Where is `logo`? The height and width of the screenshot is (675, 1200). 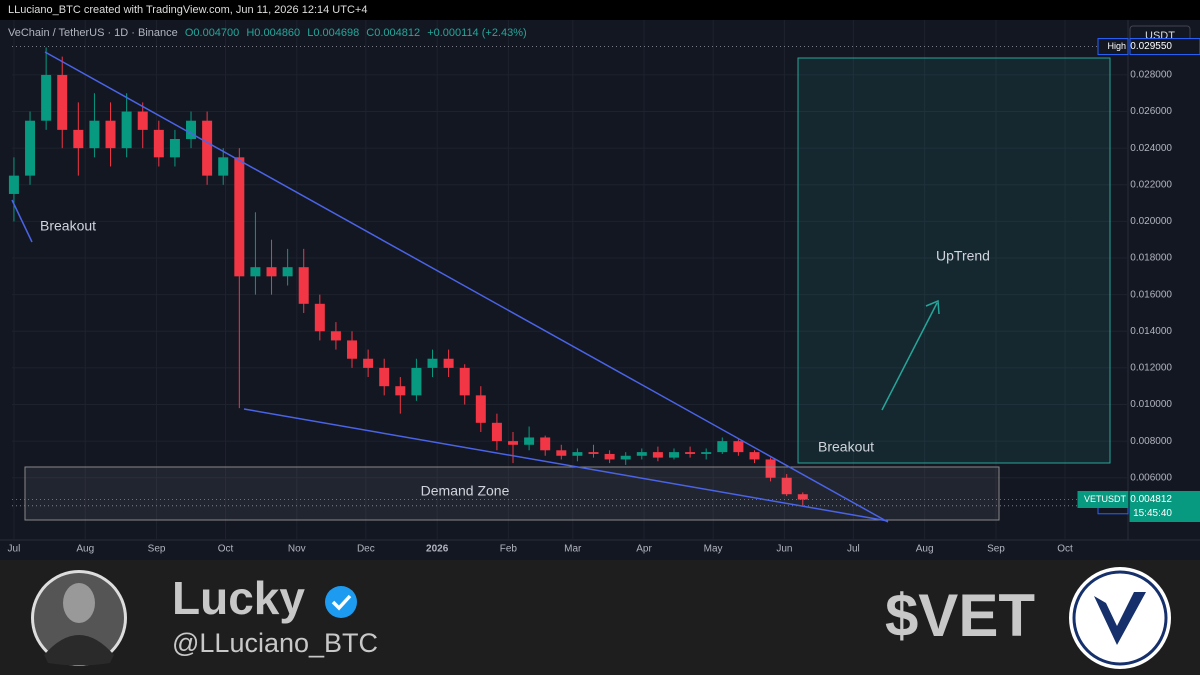
logo is located at coordinates (1120, 618).